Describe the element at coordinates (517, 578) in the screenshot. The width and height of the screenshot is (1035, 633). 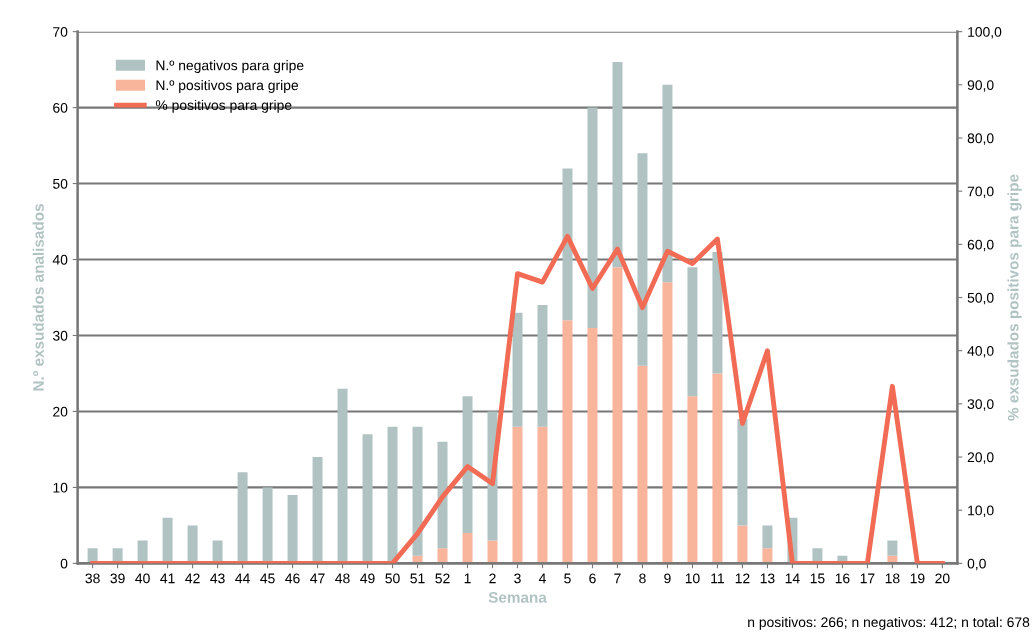
I see `x-tick-label: 3` at that location.